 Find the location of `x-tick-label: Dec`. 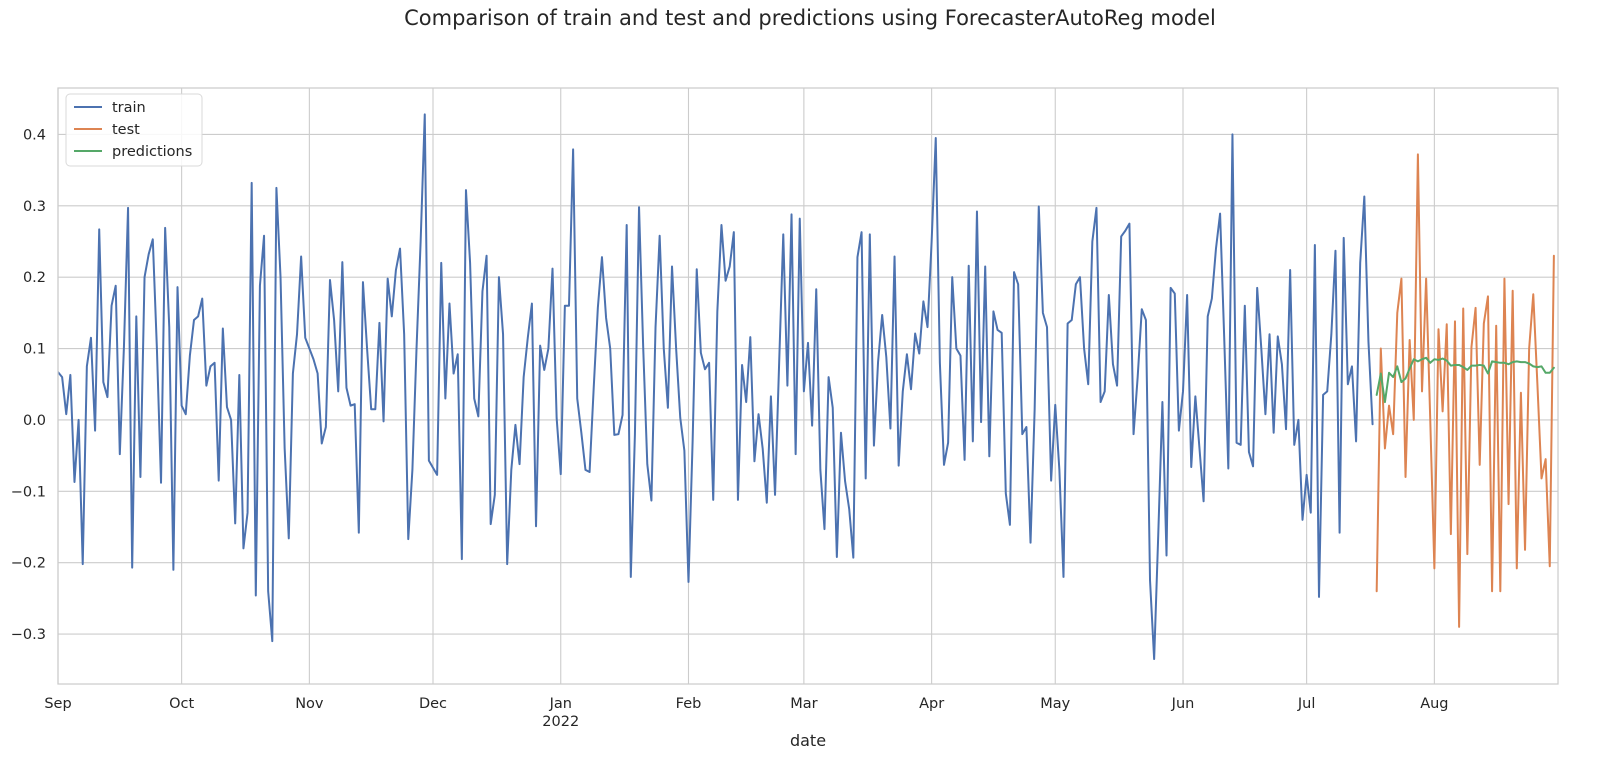

x-tick-label: Dec is located at coordinates (433, 704).